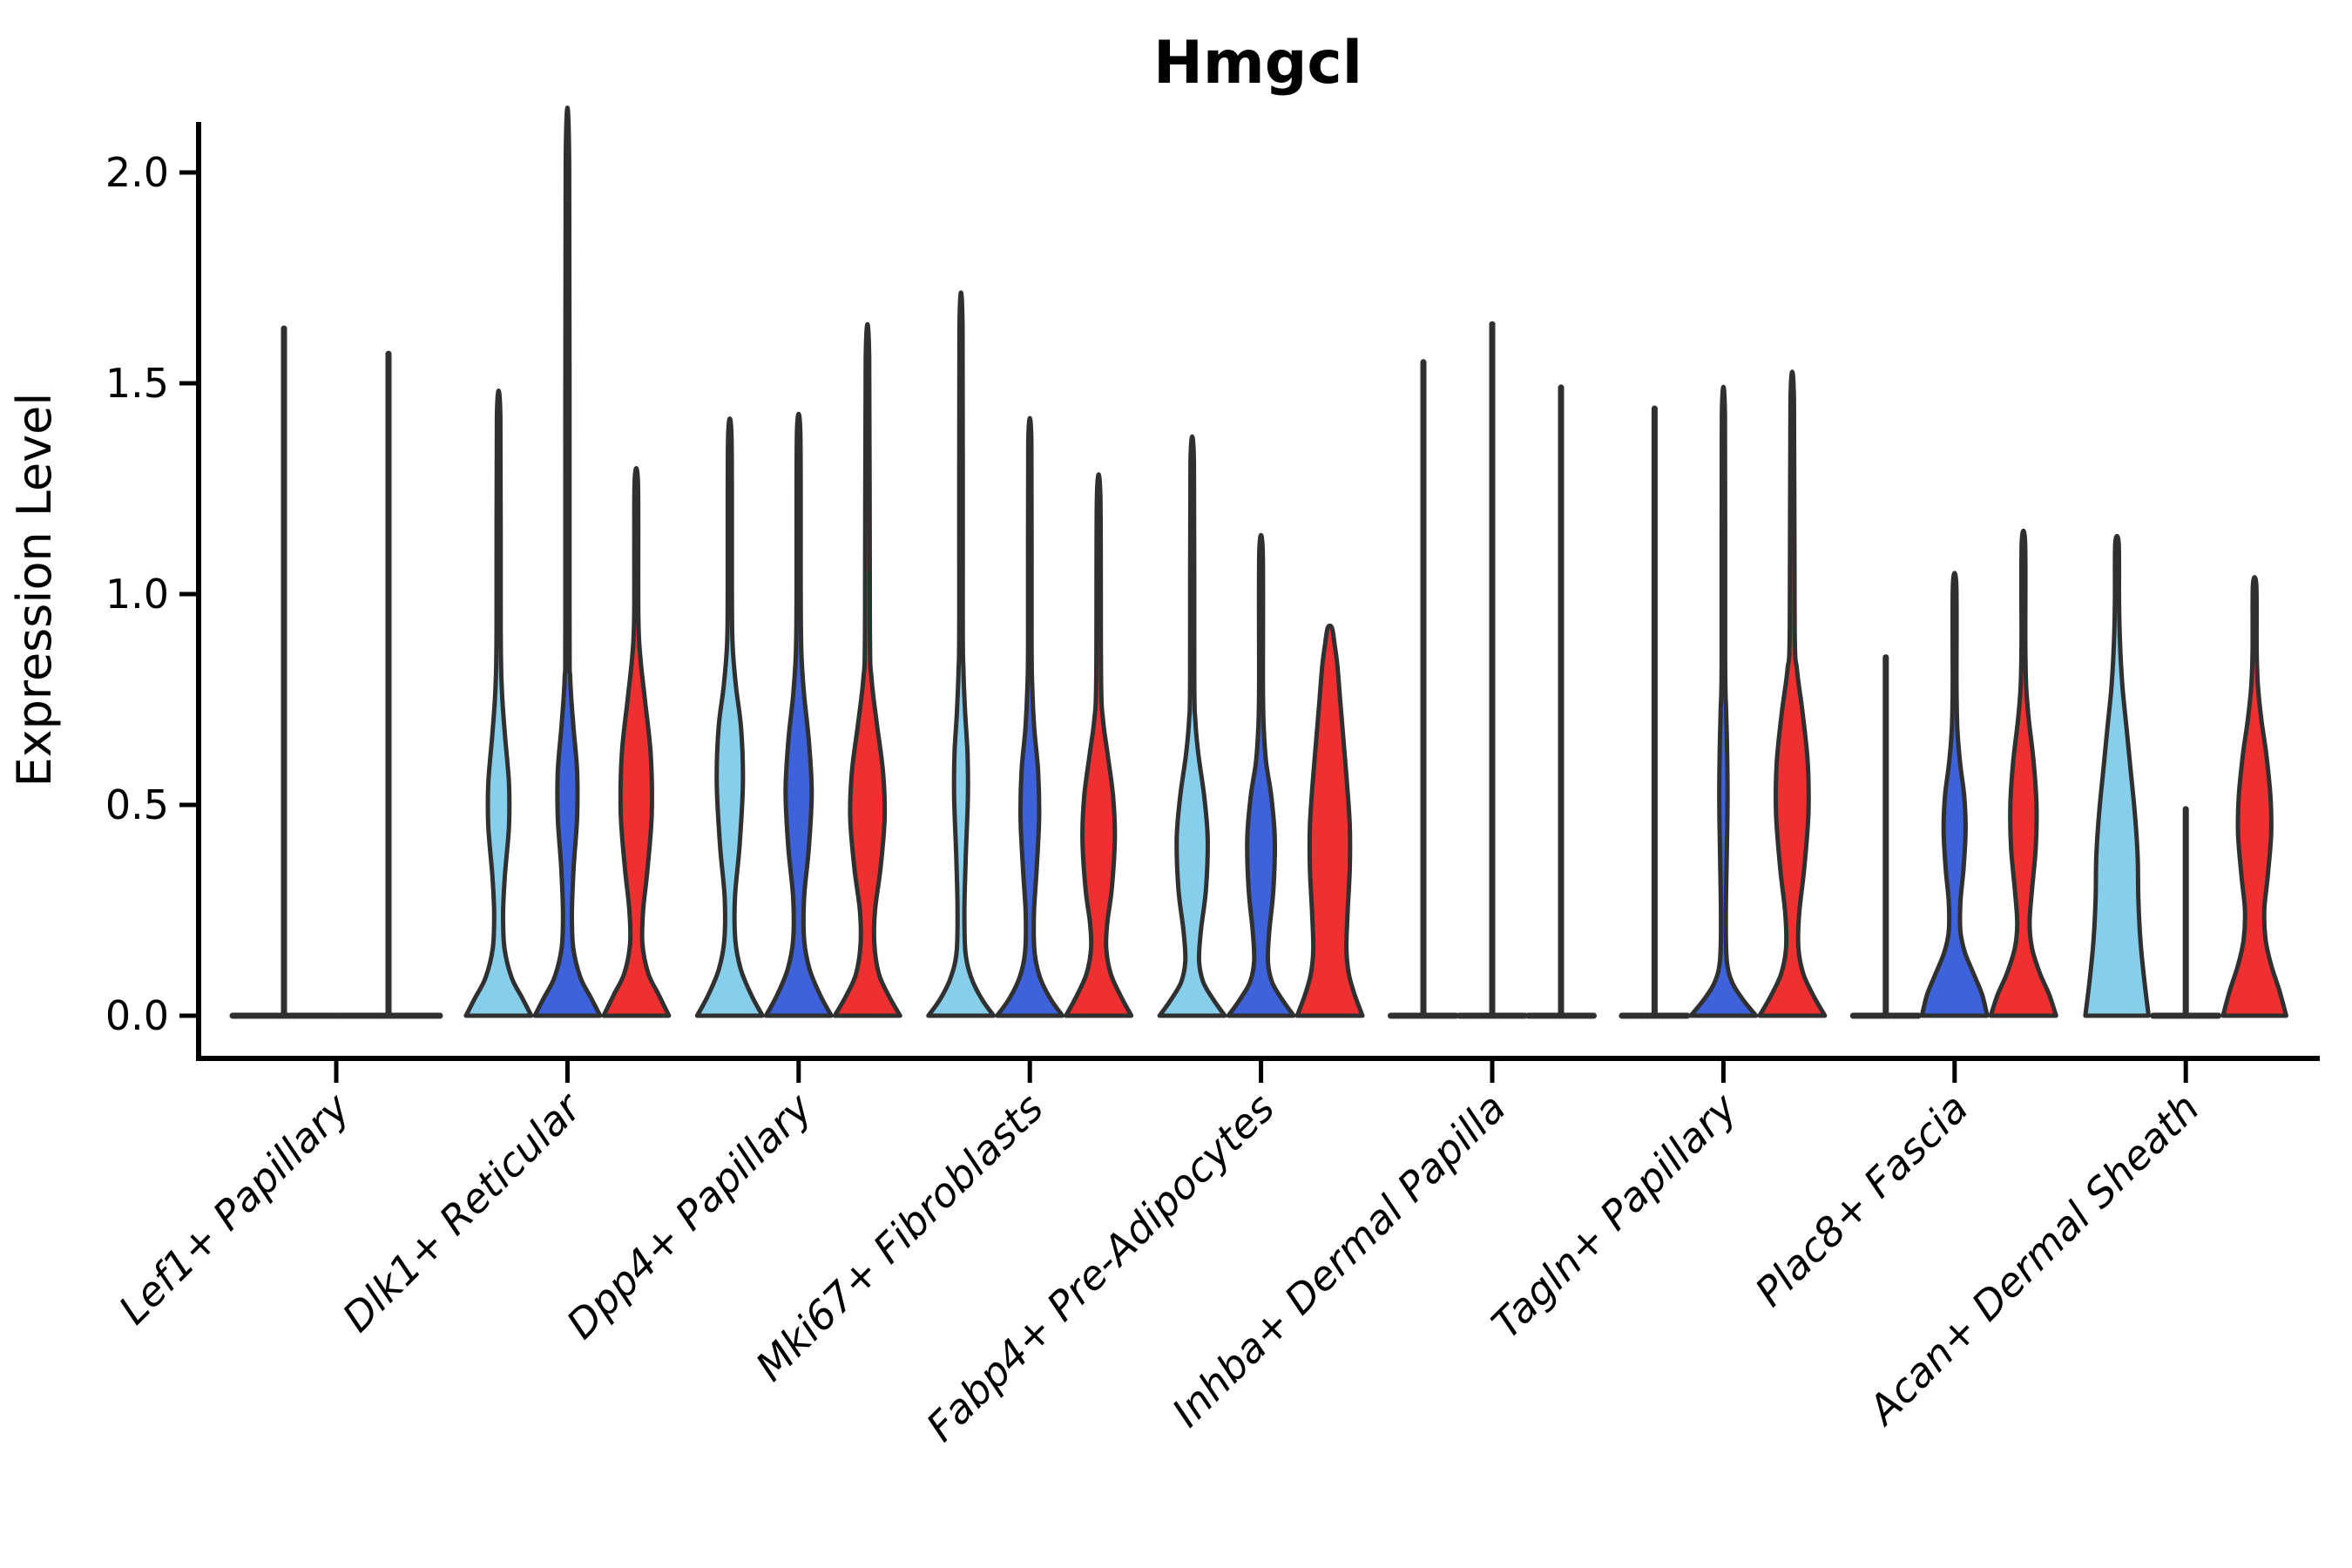 The image size is (2352, 1568). I want to click on x-tick-label-2: Dpp4+ Papillary, so click(689, 1216).